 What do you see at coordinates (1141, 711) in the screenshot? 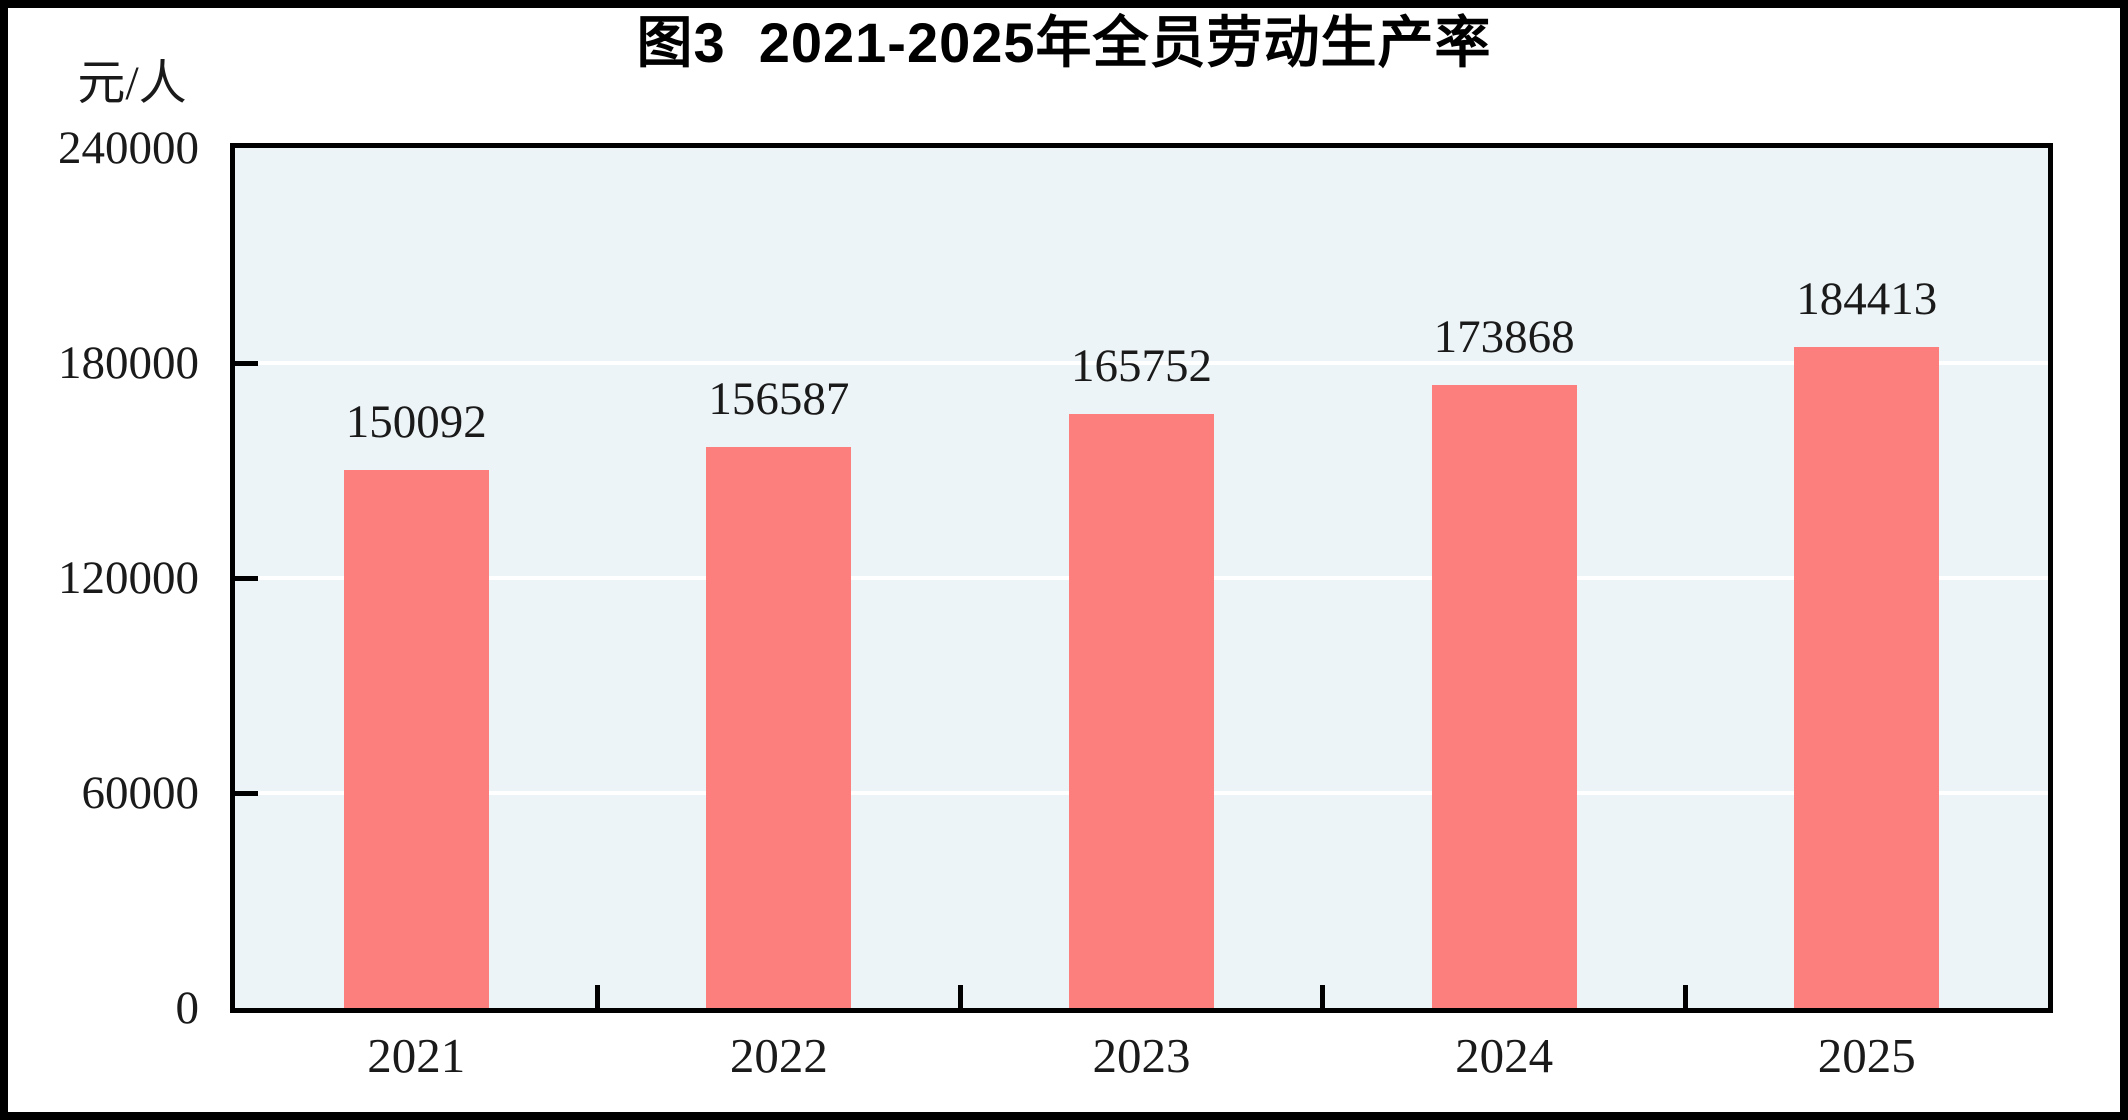
I see `bar-2023` at bounding box center [1141, 711].